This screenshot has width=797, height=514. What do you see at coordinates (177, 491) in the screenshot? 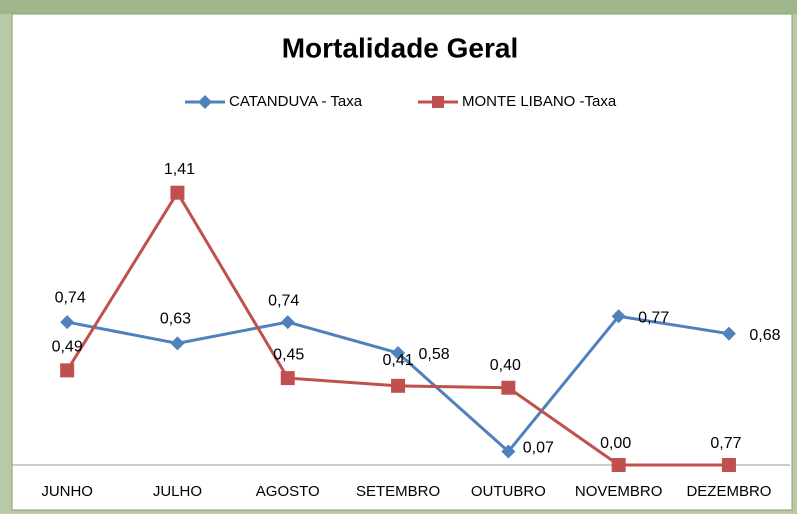
I see `x-tick-label: JULHO` at bounding box center [177, 491].